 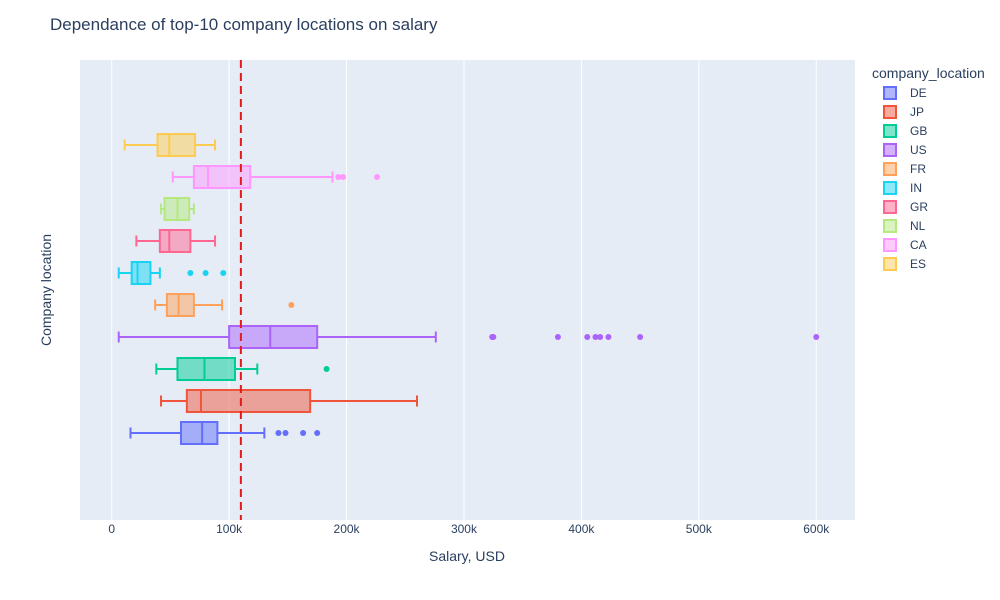 I want to click on x-tick-label: 200k, so click(x=347, y=529).